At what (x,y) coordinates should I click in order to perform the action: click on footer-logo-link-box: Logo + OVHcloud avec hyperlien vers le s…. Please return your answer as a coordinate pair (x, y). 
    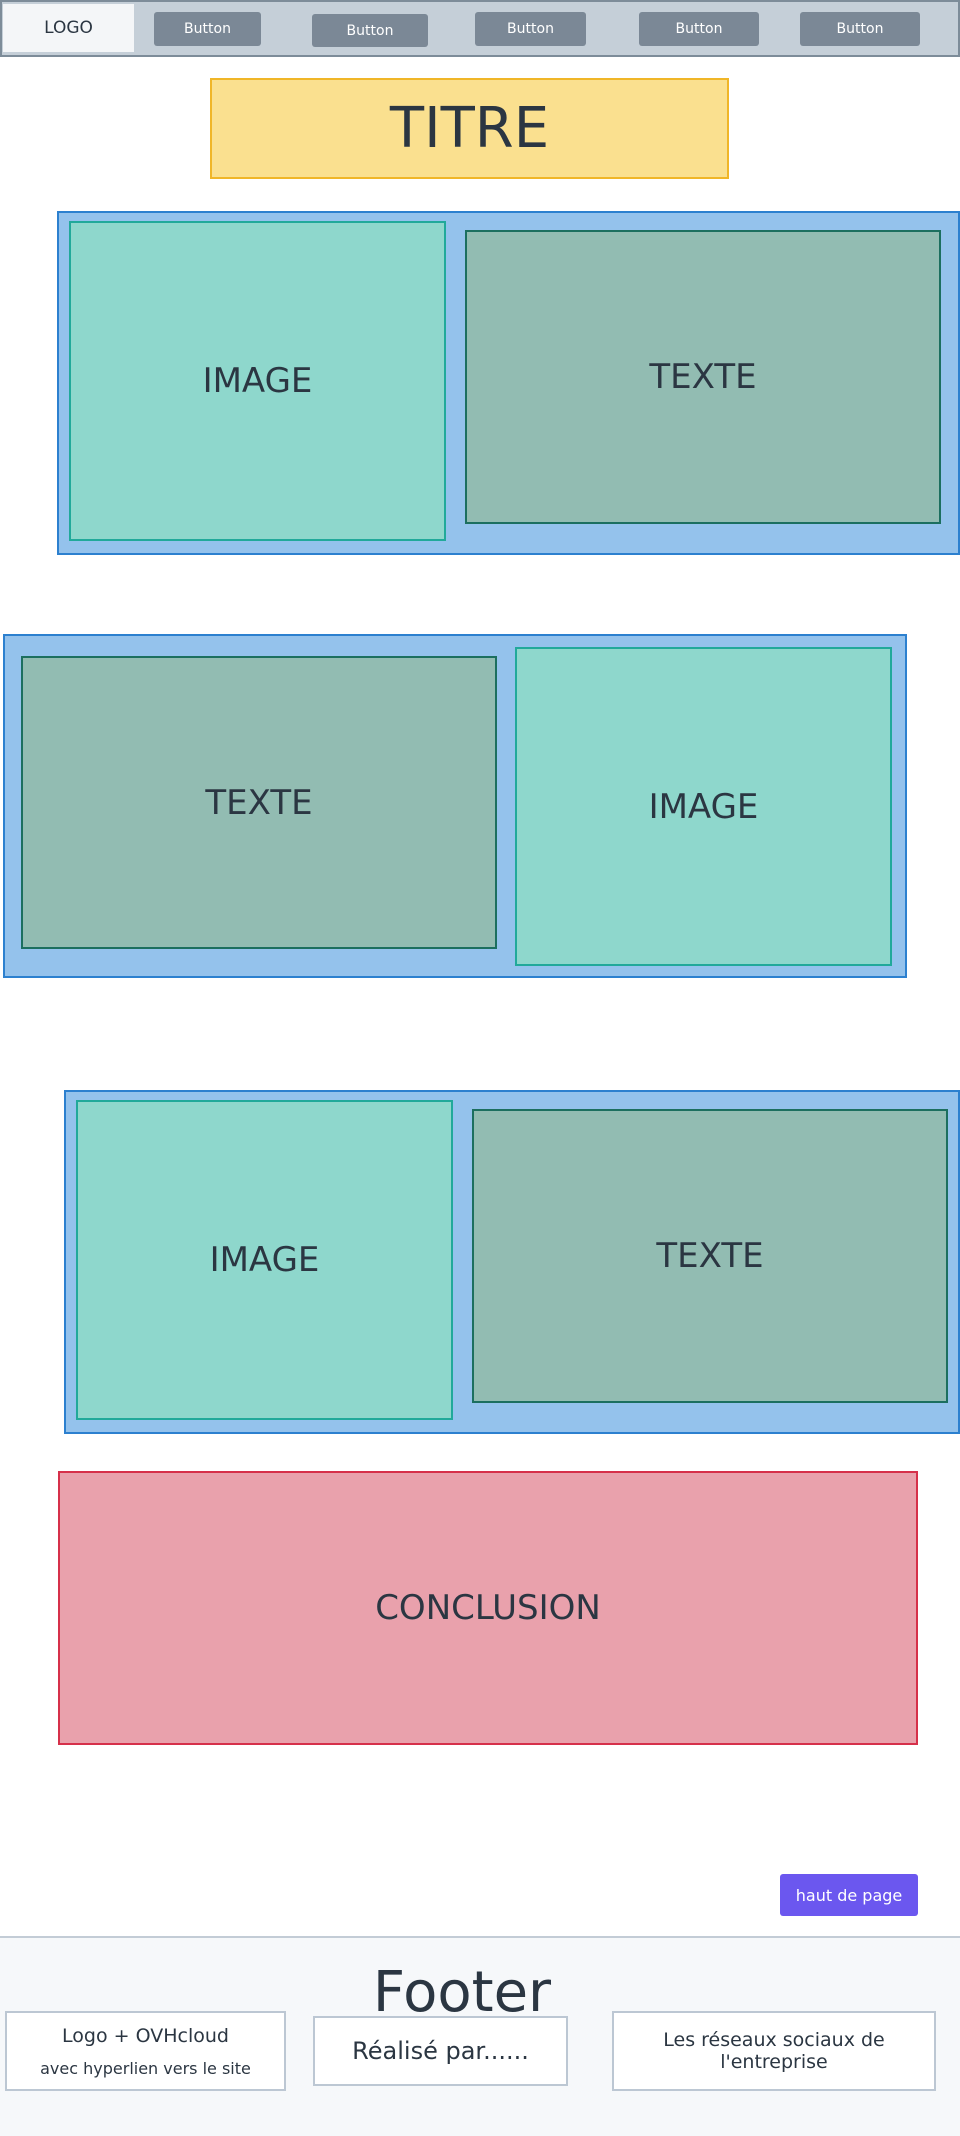
    Looking at the image, I should click on (145, 2051).